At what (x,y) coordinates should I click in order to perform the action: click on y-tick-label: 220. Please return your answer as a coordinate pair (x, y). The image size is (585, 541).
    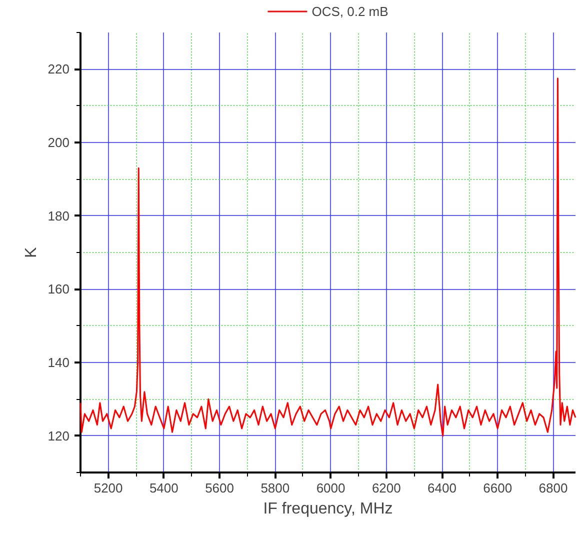
    Looking at the image, I should click on (59, 69).